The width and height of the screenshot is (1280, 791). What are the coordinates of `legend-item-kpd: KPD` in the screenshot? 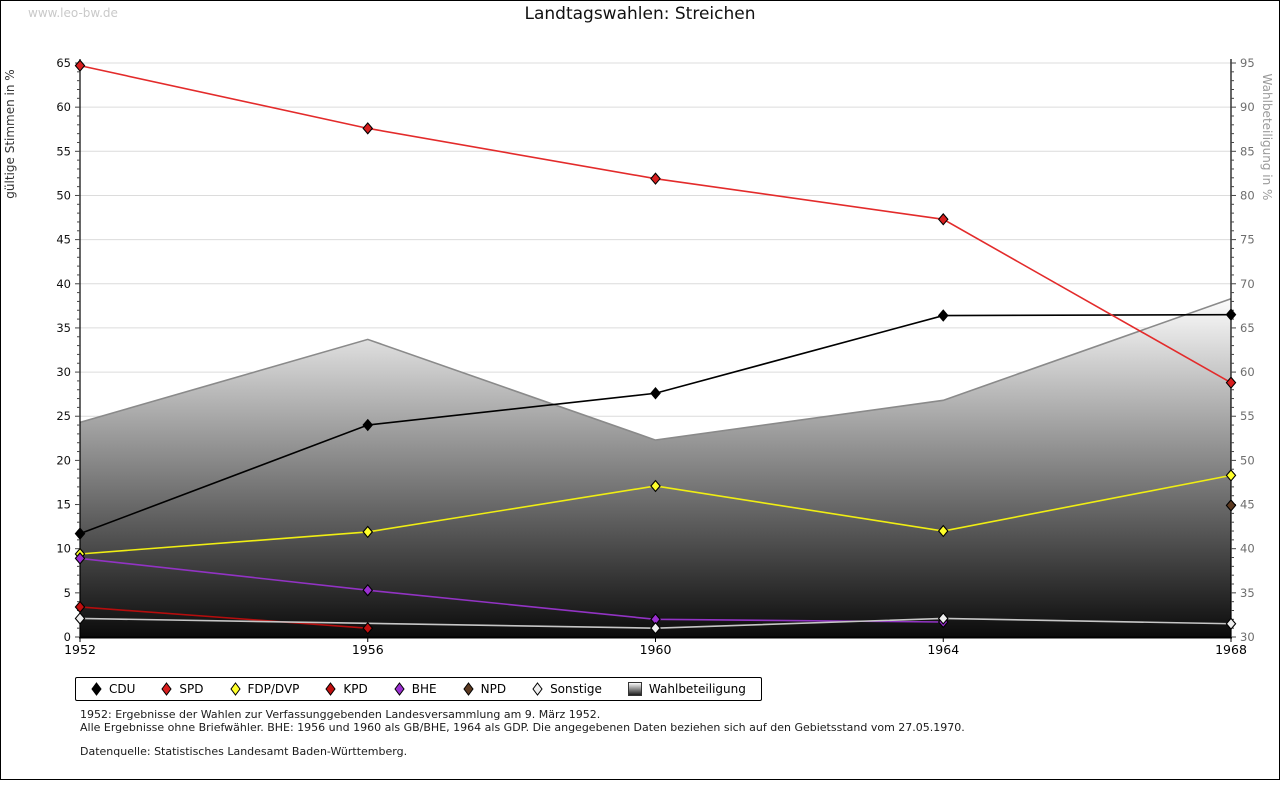 It's located at (346, 689).